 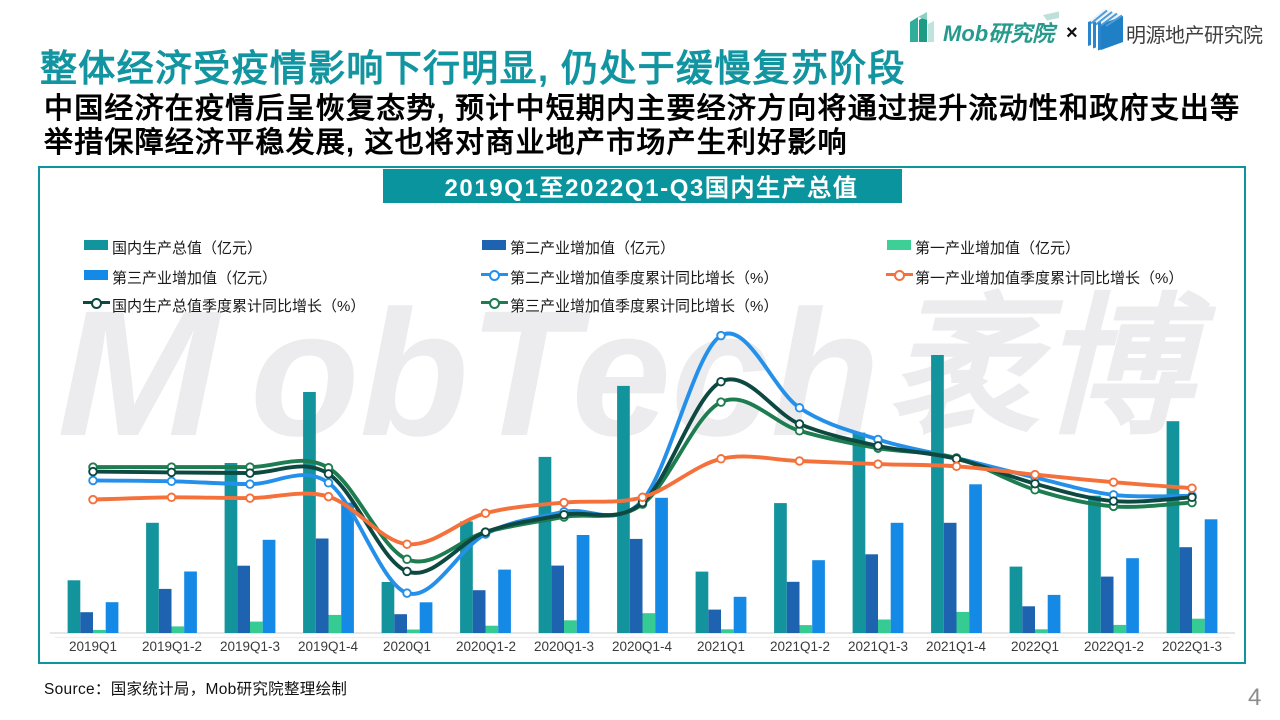 I want to click on svg-text: 2021Q1-4, so click(x=956, y=646).